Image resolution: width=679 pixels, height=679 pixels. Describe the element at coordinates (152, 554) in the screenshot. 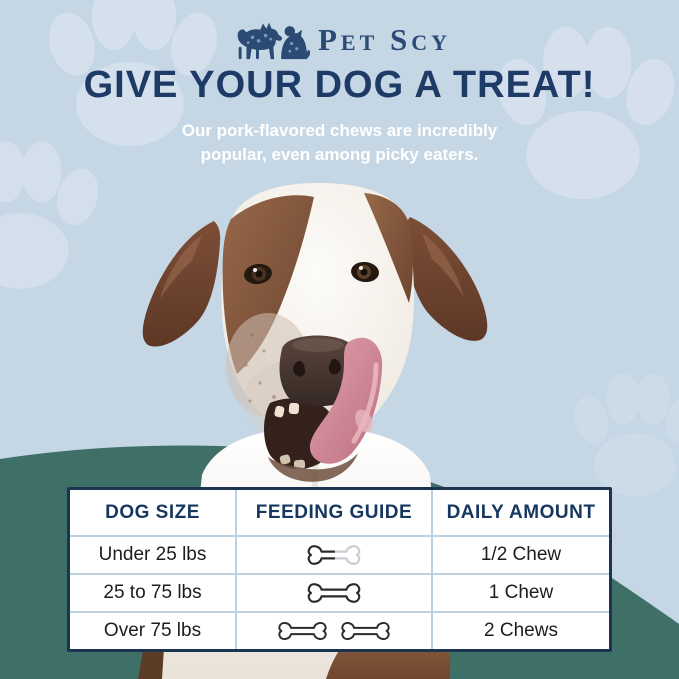

I see `dog-size-value: Under 25 lbs` at that location.